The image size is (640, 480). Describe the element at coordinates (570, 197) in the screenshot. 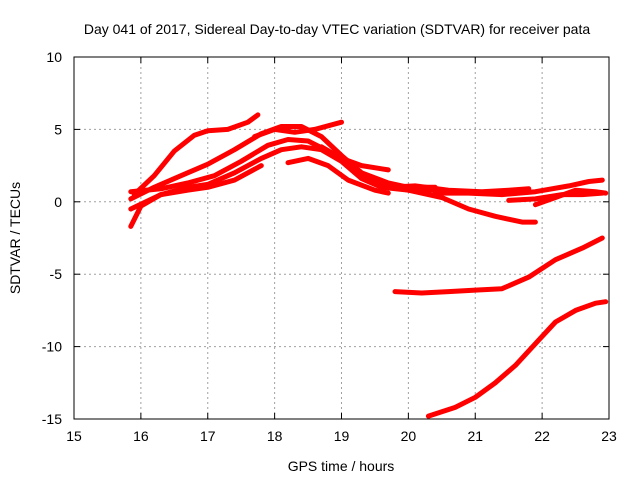

I see `series-line-sat-l` at that location.